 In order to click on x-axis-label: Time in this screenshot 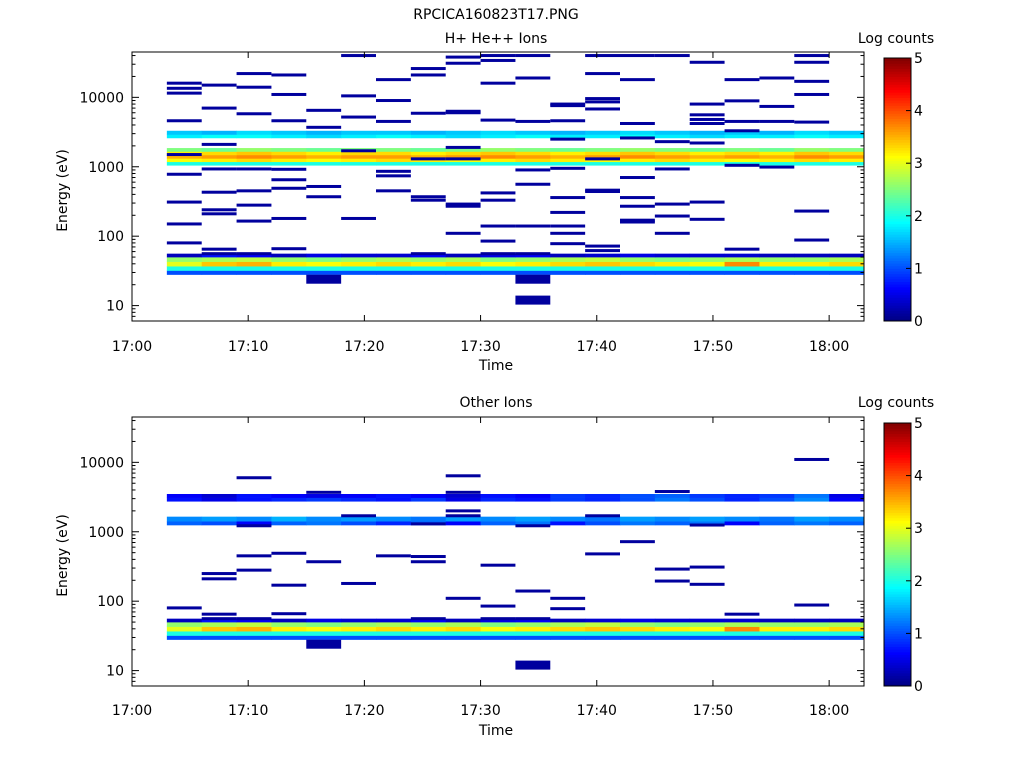, I will do `click(495, 366)`.